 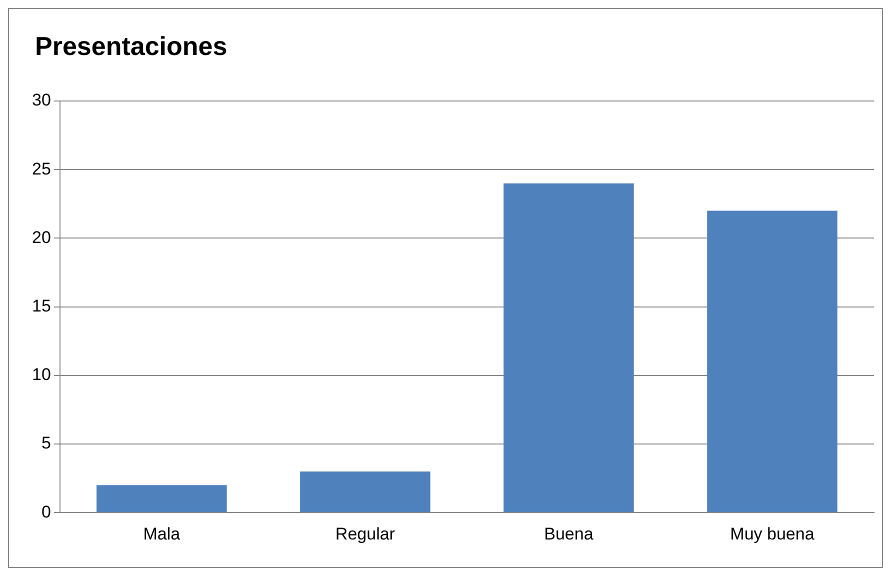 I want to click on y-tick-label: 15, so click(x=41, y=306).